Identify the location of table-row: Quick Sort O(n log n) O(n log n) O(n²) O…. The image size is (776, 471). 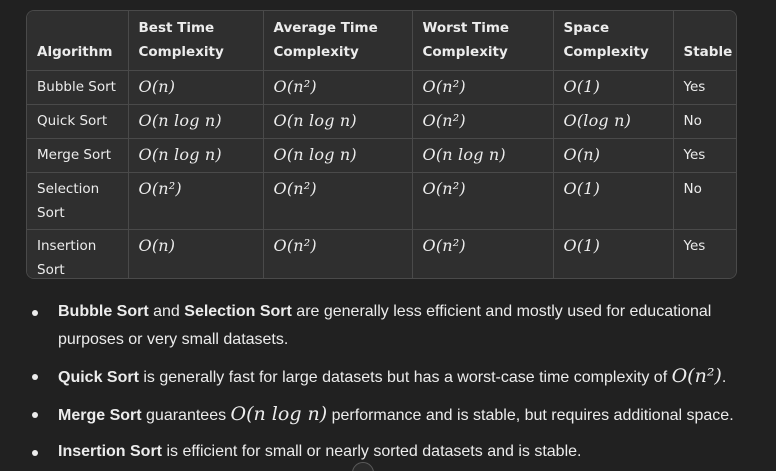
(381, 121).